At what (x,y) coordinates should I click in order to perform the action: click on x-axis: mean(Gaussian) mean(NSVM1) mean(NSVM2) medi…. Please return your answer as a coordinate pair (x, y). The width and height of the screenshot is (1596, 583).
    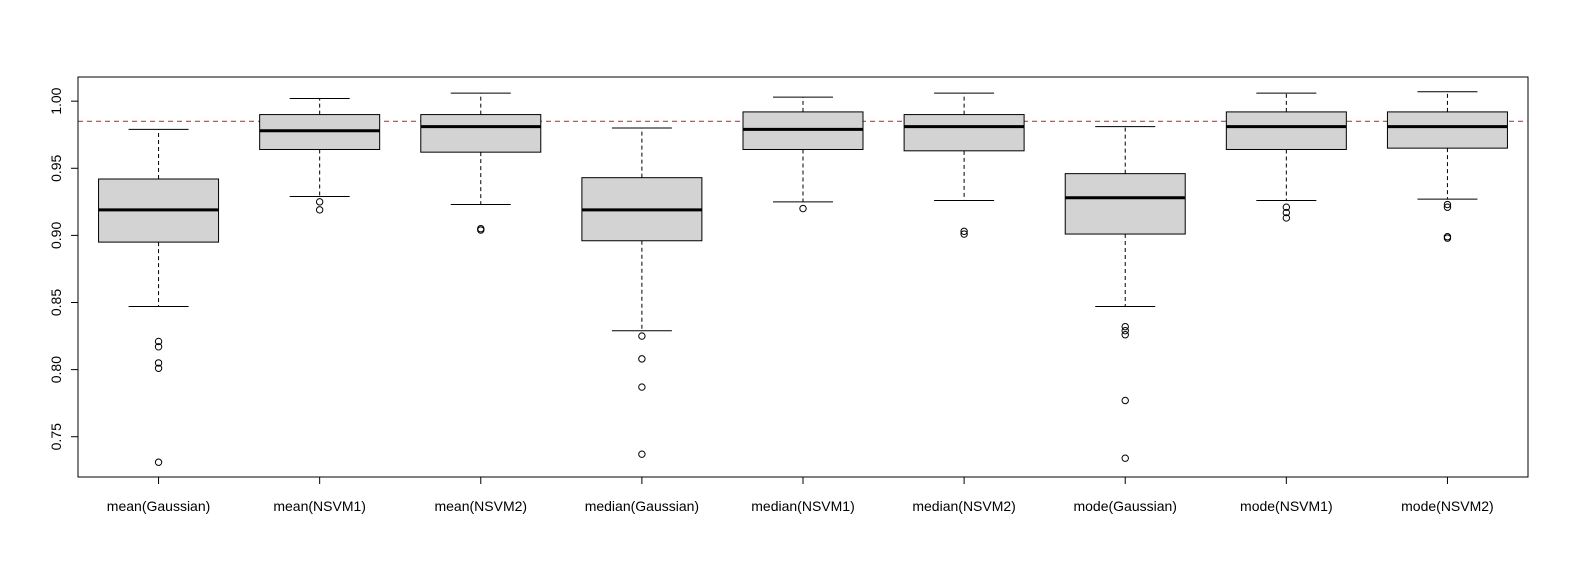
    Looking at the image, I should click on (800, 495).